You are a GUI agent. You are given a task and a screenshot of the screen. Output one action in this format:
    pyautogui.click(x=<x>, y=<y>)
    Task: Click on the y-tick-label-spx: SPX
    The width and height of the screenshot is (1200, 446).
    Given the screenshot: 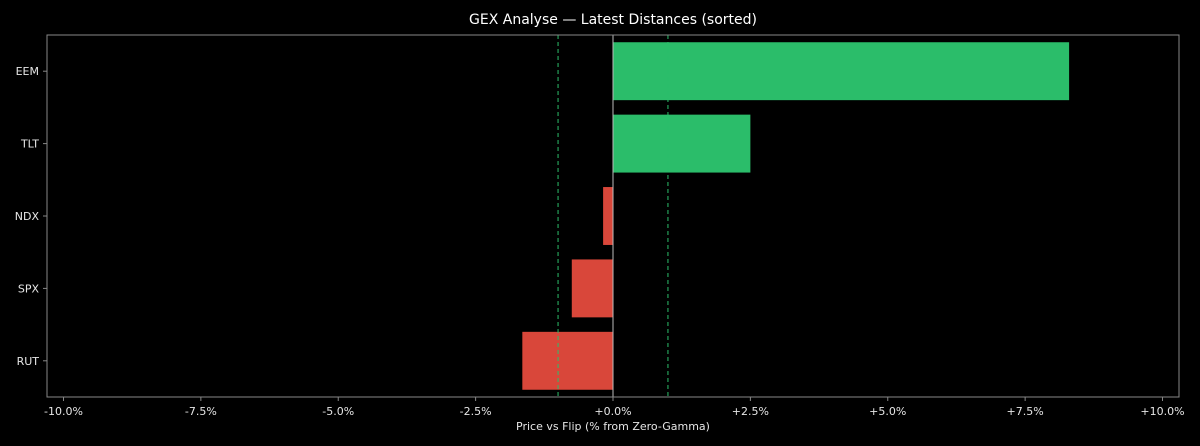 What is the action you would take?
    pyautogui.click(x=29, y=288)
    